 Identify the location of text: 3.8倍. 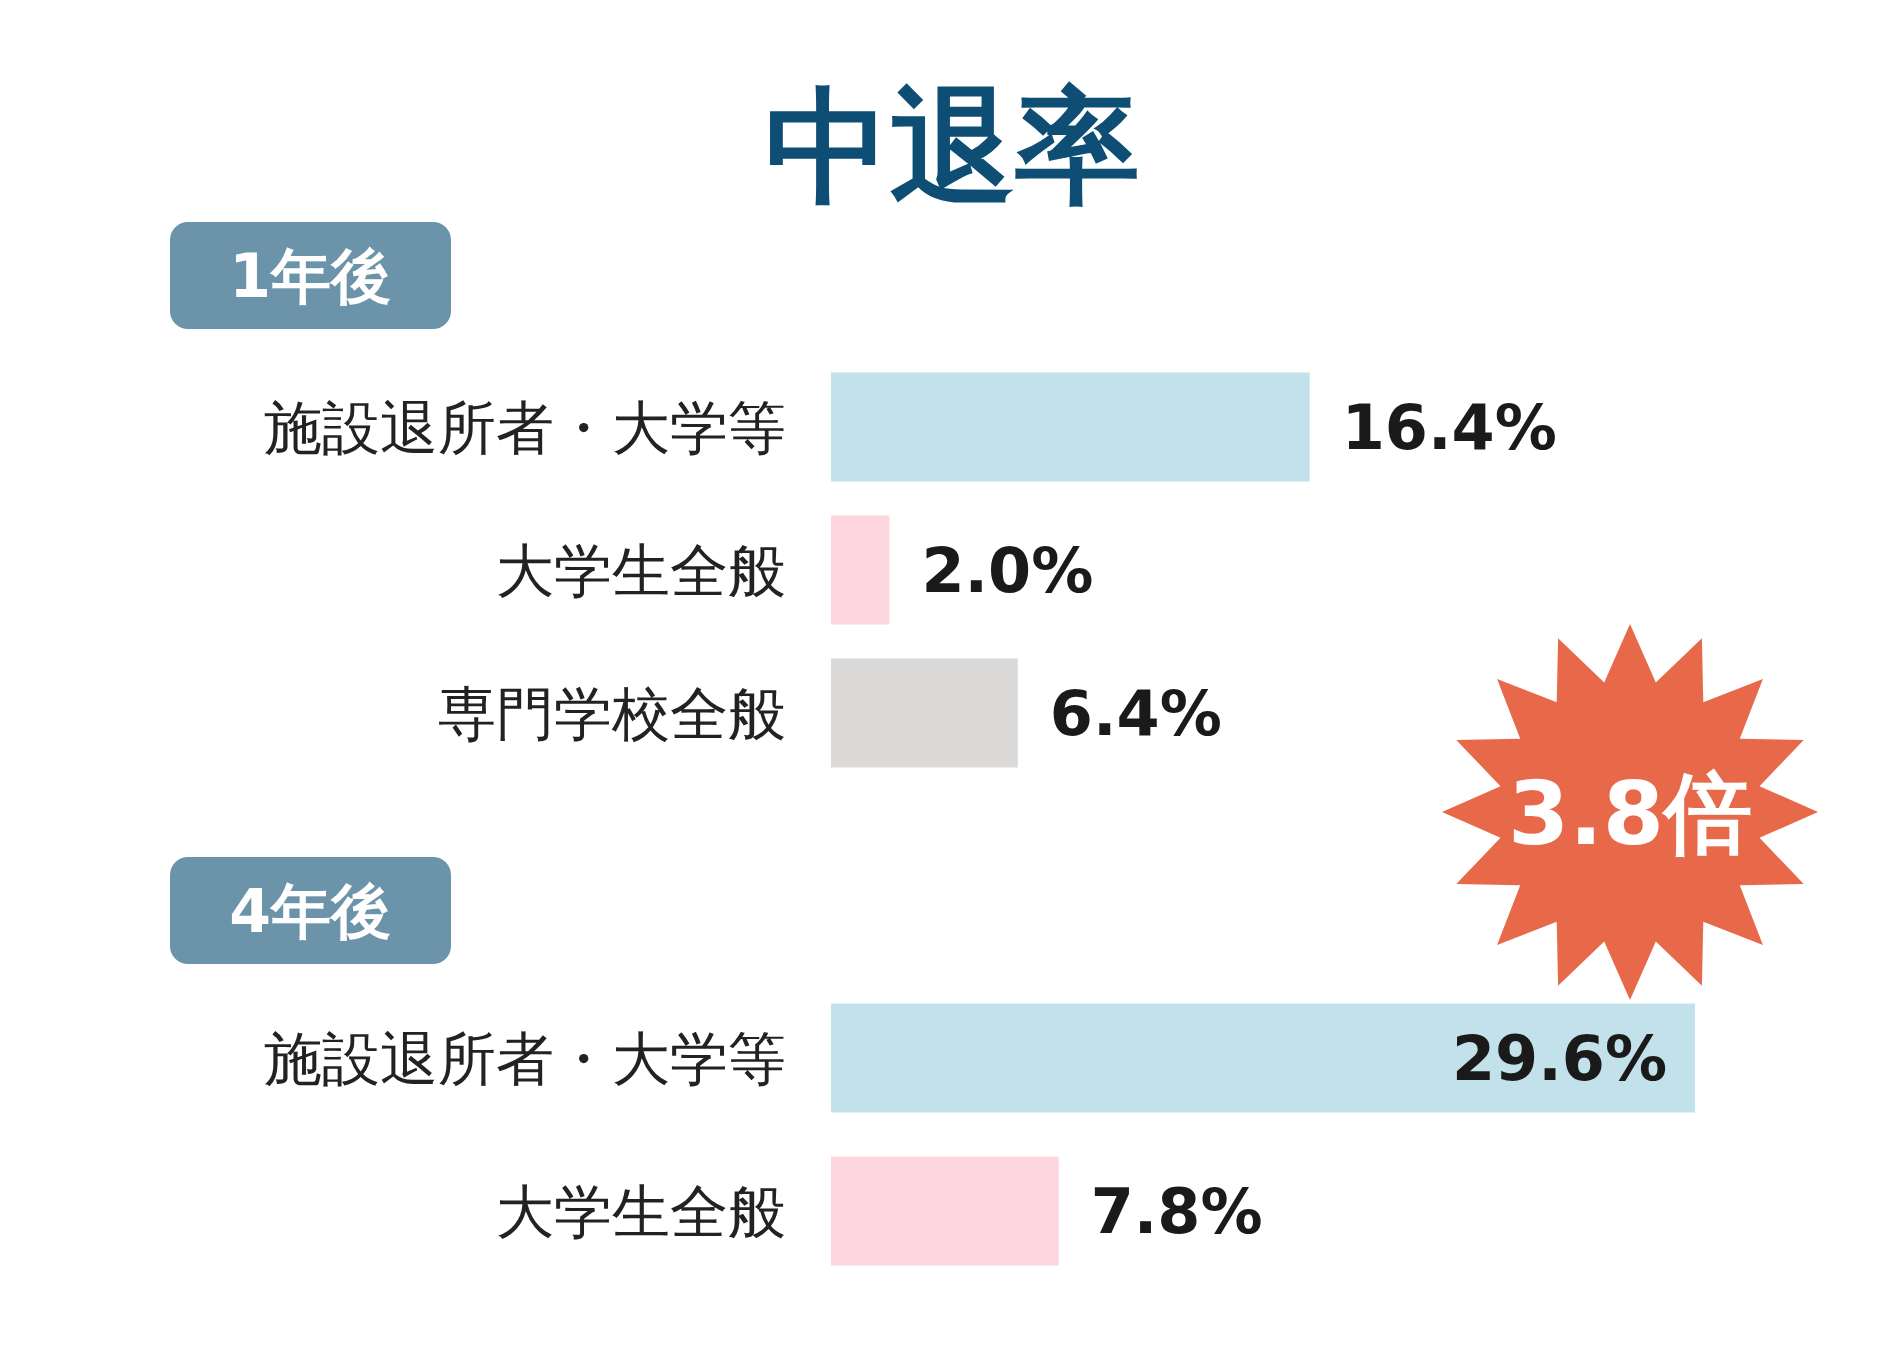
(1630, 813).